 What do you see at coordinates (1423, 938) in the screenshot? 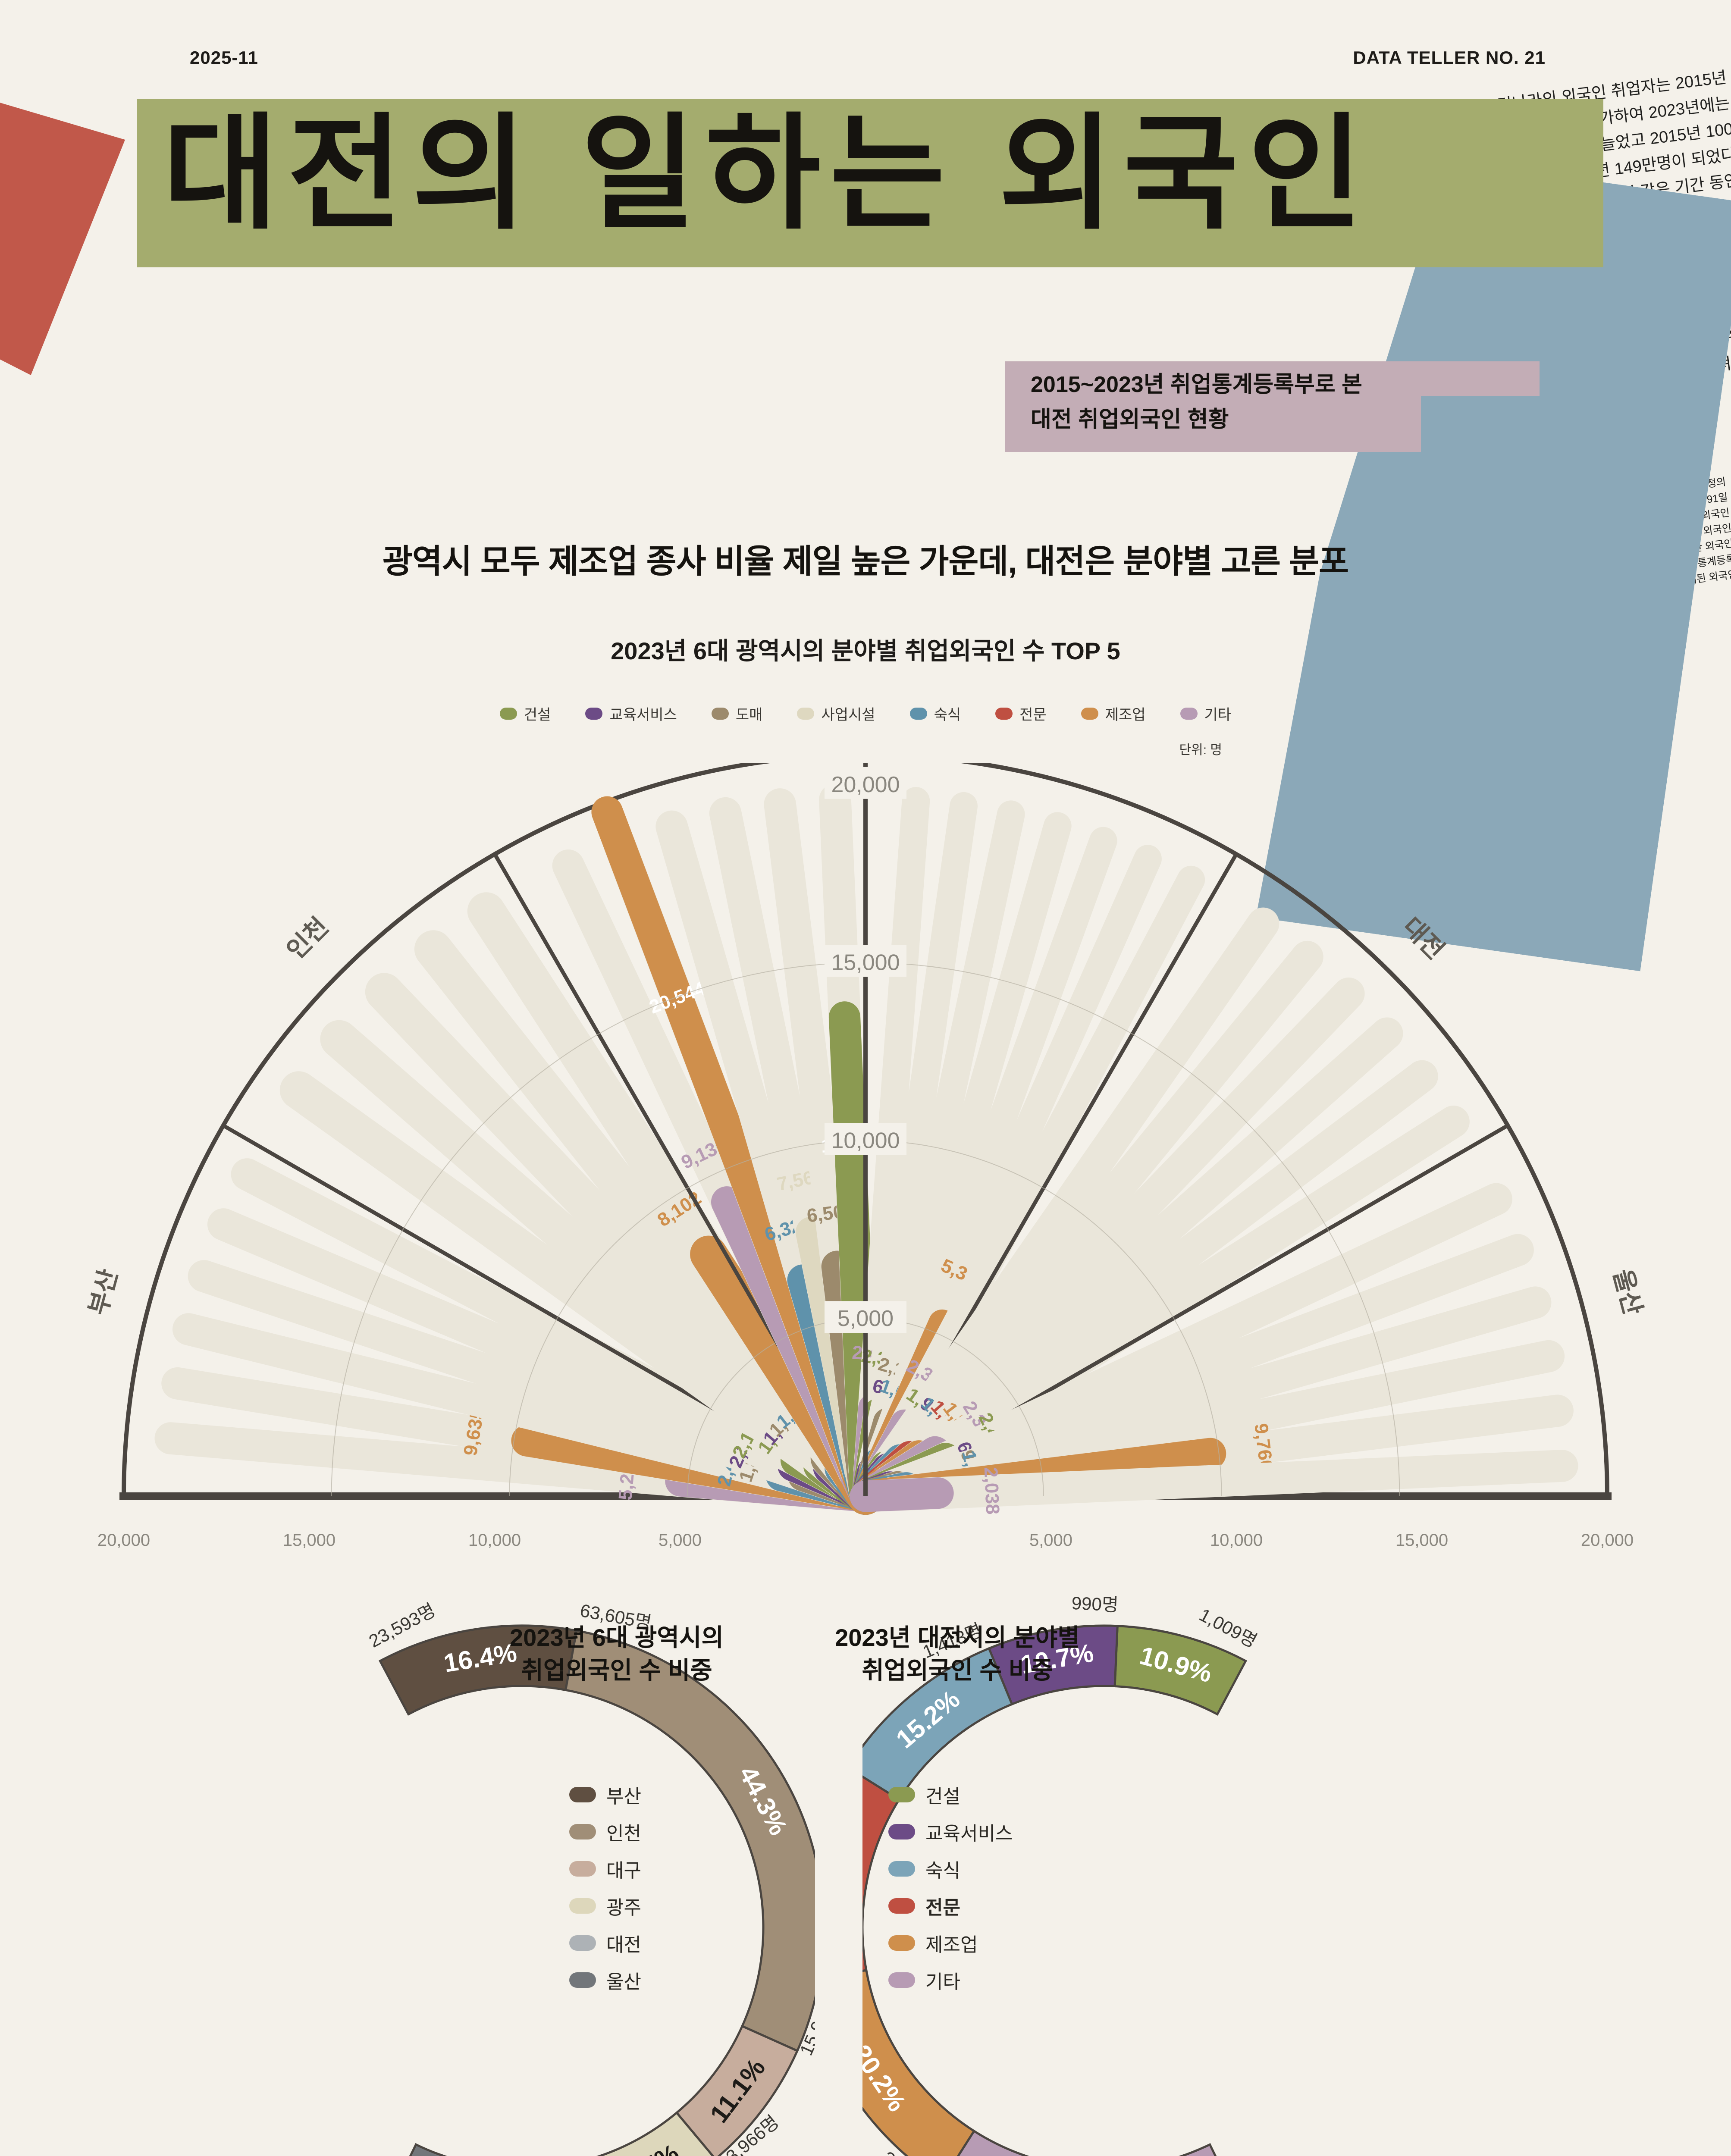
I see `radial-city-label-대전: 대전` at bounding box center [1423, 938].